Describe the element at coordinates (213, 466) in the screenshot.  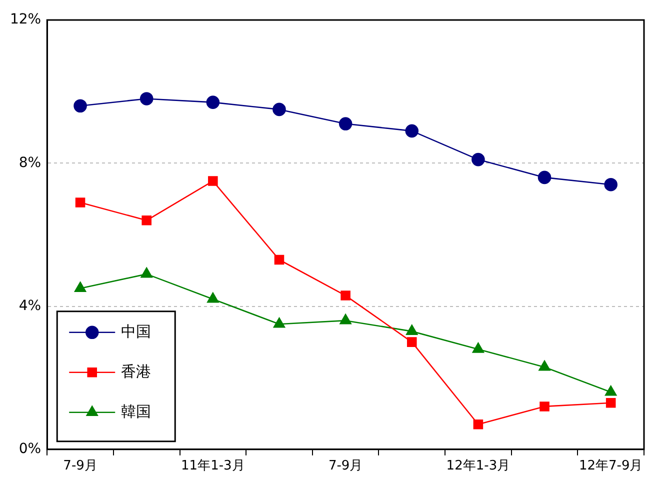
I see `x-tick-label: 11年1-3月` at that location.